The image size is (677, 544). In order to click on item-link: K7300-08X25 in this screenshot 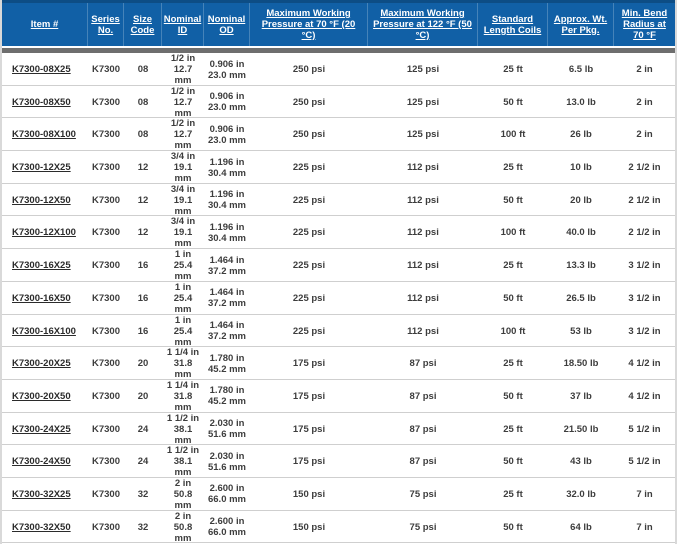, I will do `click(41, 69)`.